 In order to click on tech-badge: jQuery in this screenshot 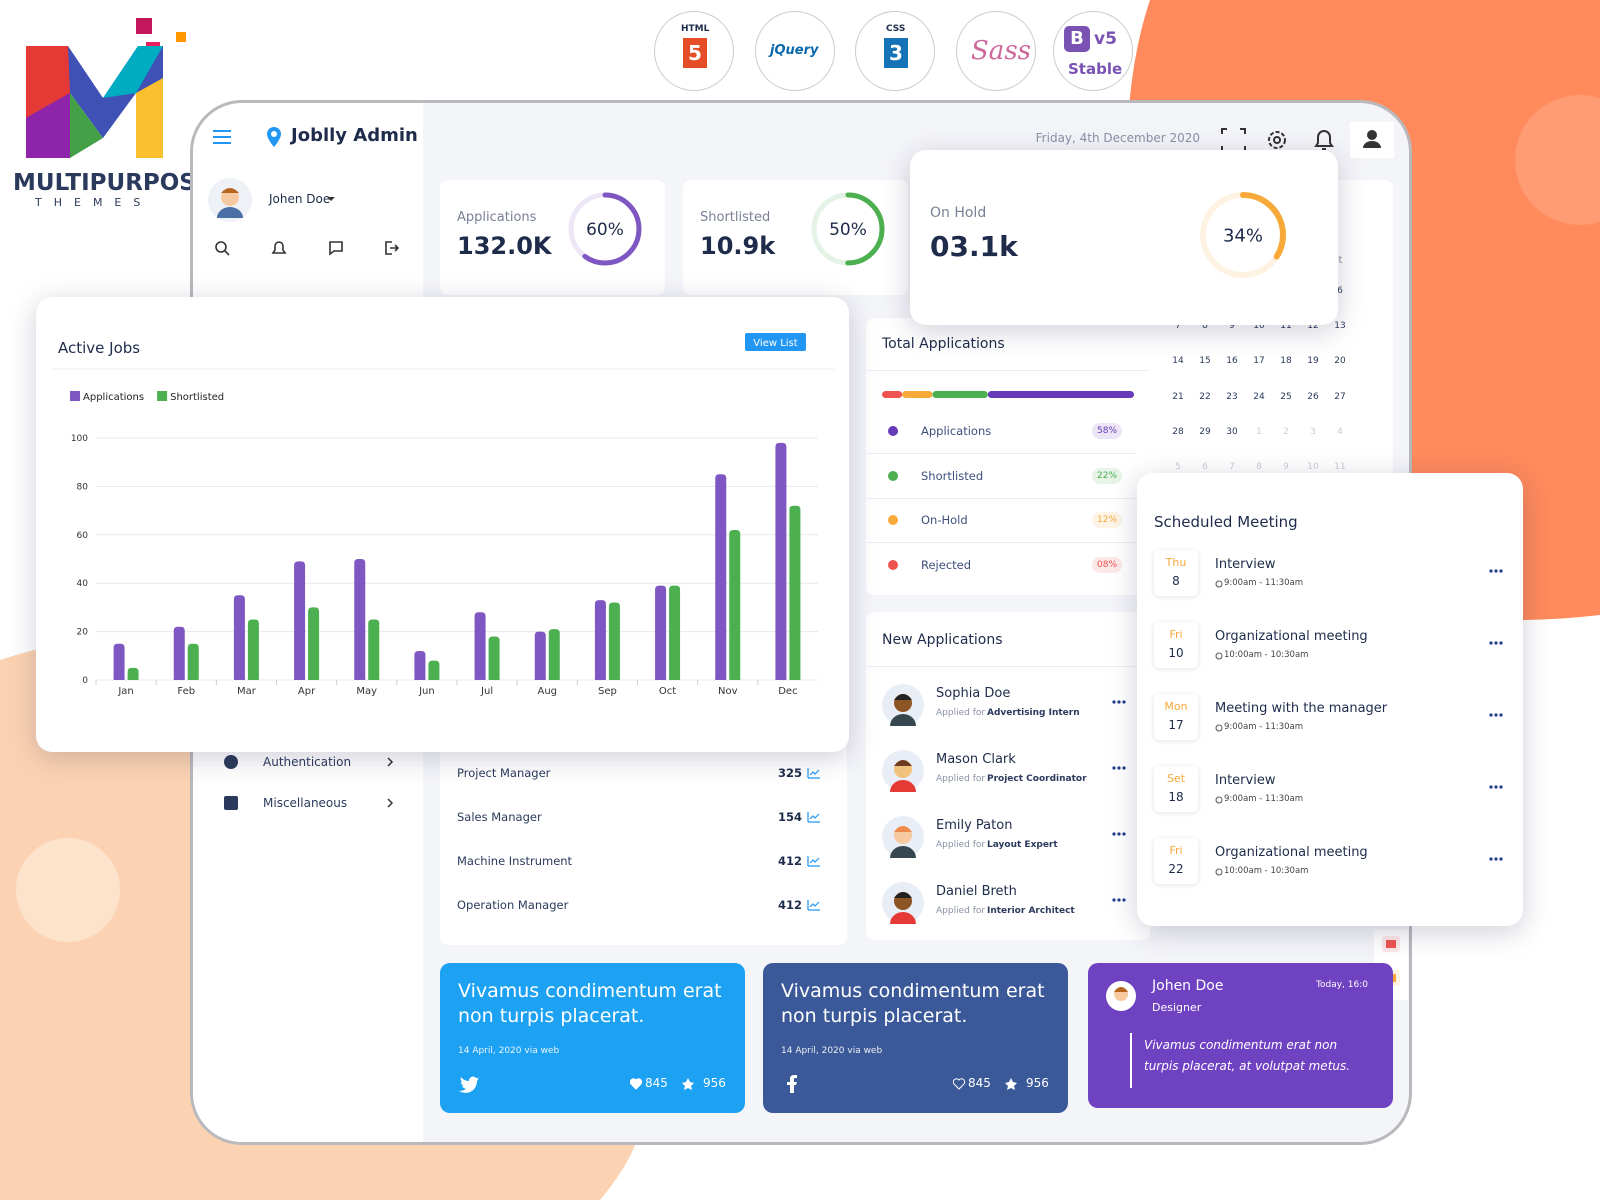, I will do `click(795, 51)`.